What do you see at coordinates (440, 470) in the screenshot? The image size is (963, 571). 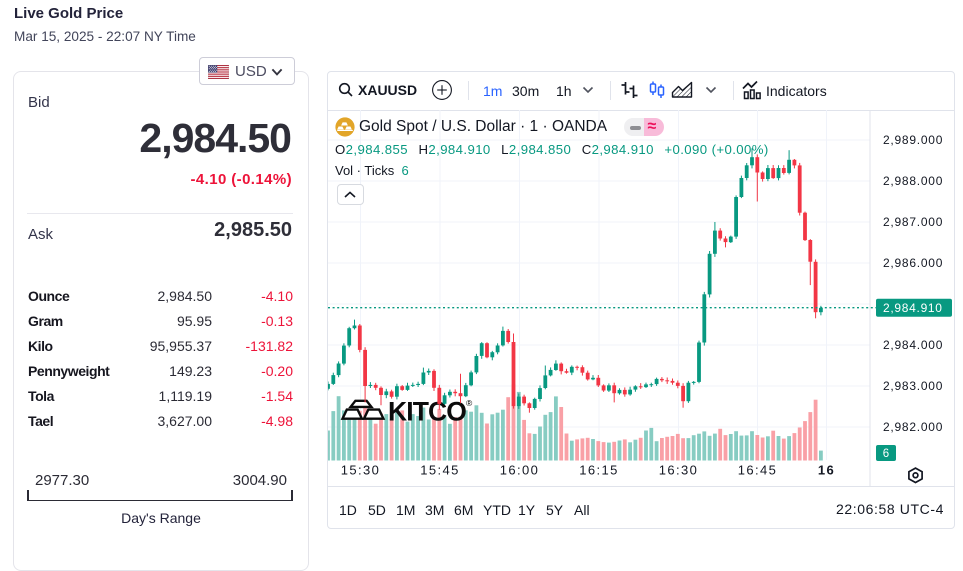 I see `svg-text: 15:45` at bounding box center [440, 470].